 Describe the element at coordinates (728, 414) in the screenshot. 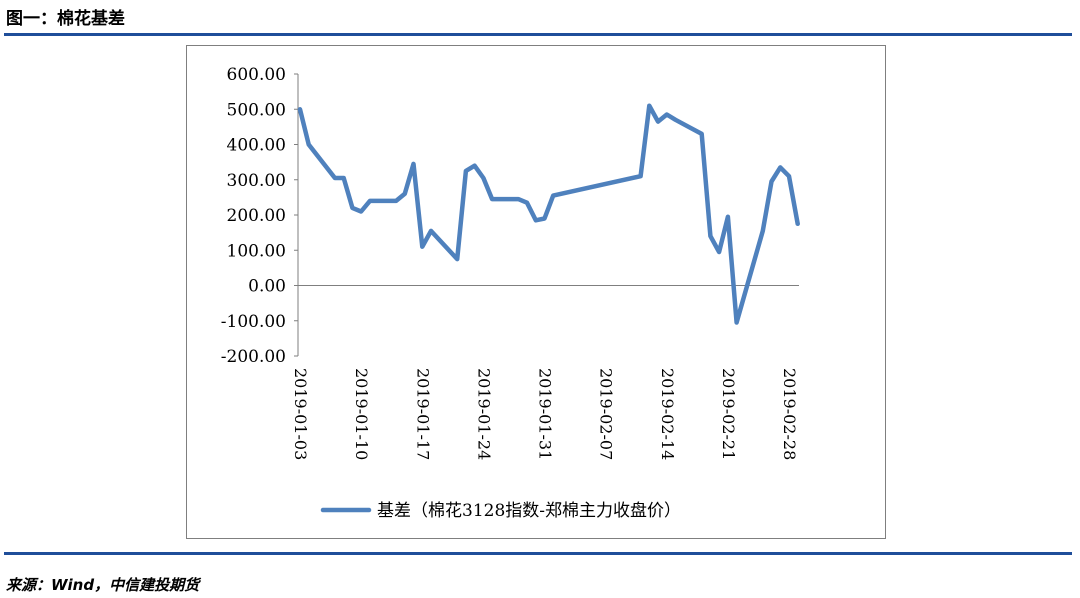

I see `x-tick-label: 2019-02-21` at that location.